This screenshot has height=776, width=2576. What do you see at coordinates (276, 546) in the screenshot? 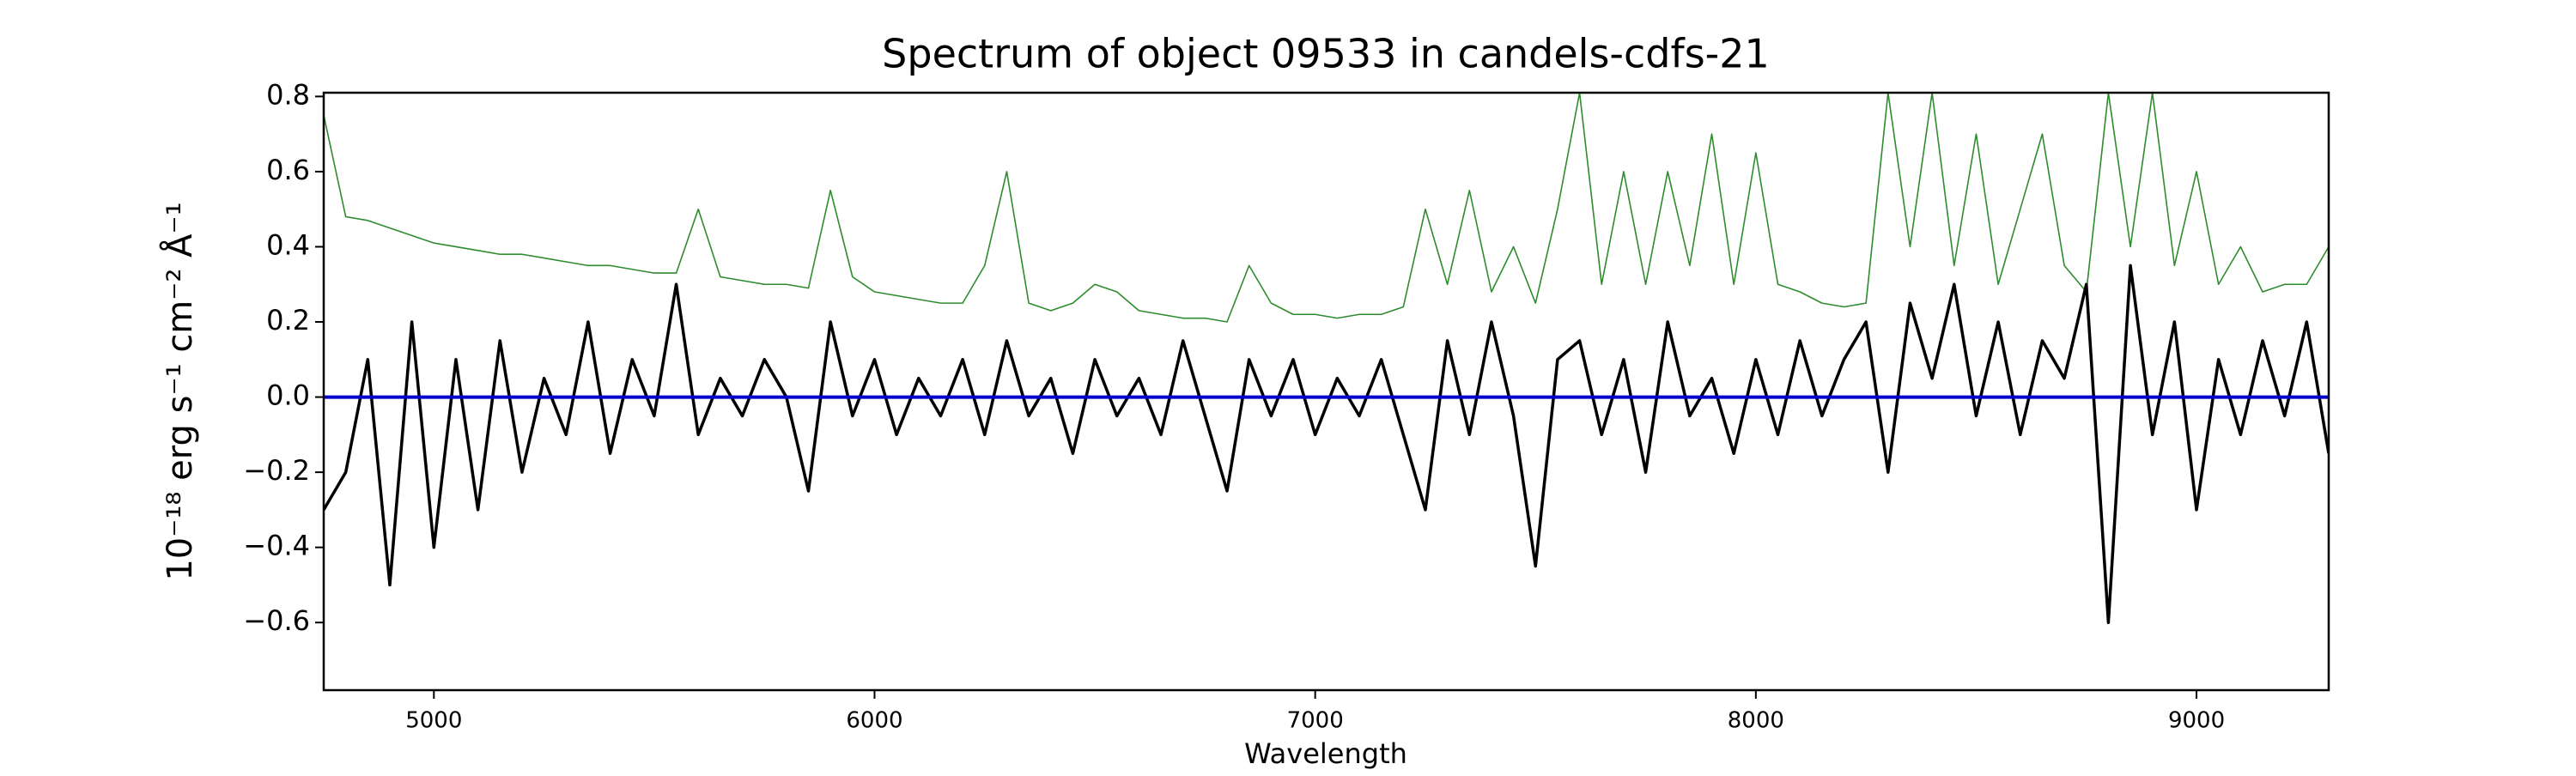
I see `y-tick-label: −0.4` at bounding box center [276, 546].